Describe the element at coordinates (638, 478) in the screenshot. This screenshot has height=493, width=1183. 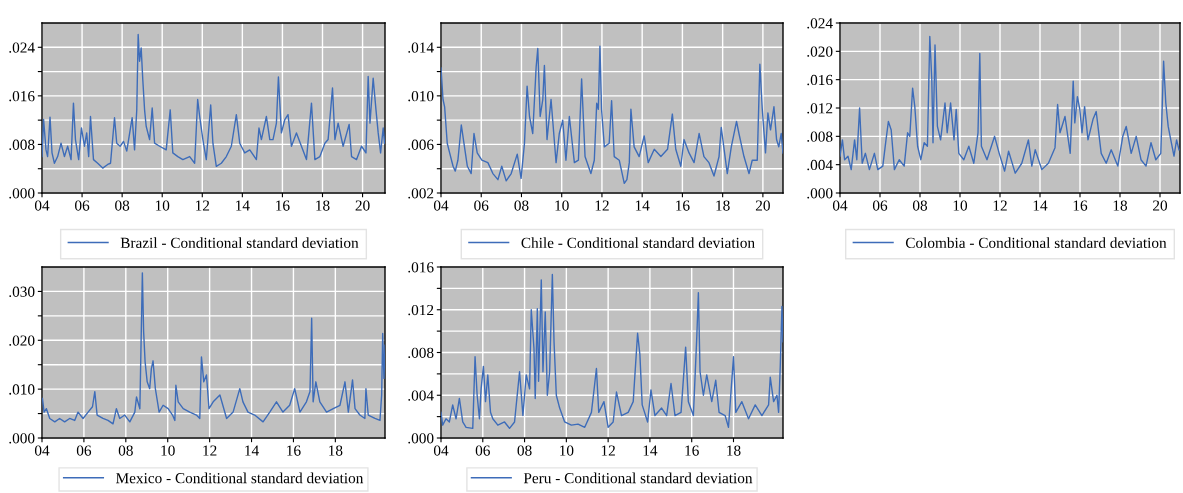
I see `legend-label: Peru - Conditional standard deviation` at that location.